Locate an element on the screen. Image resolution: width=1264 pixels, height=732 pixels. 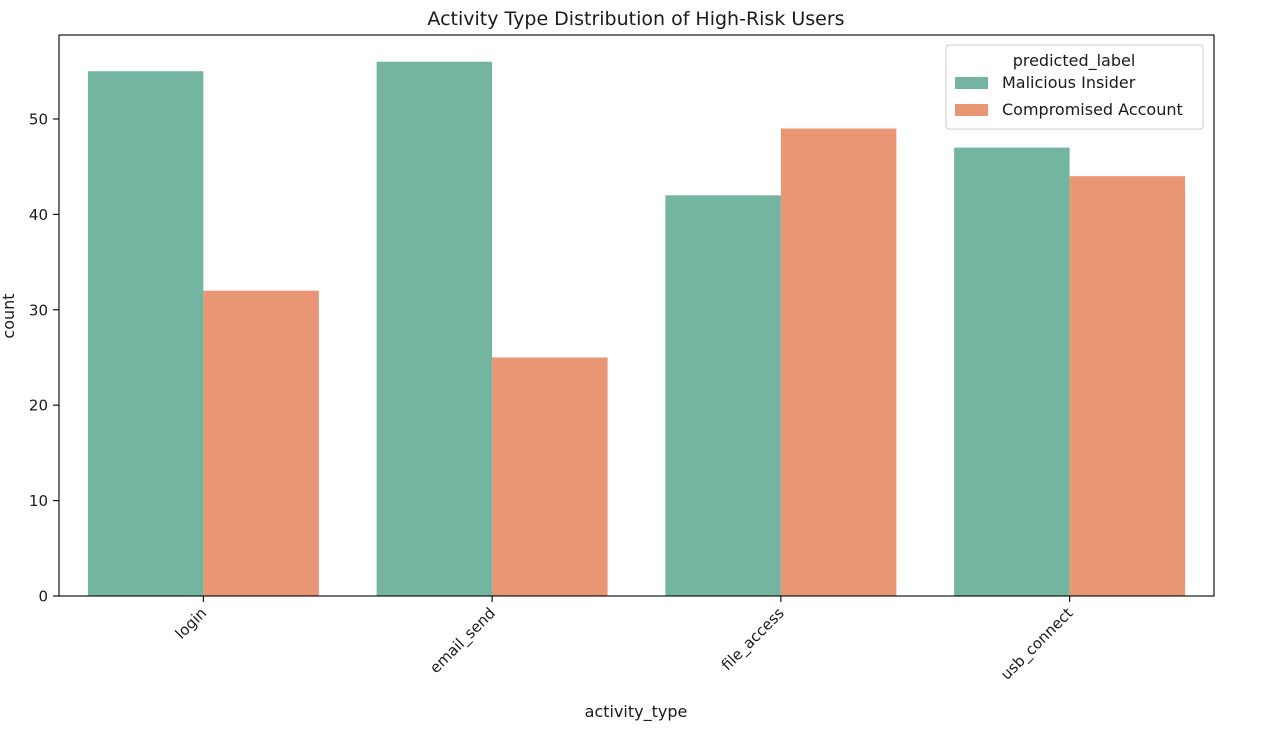
x-tick-label-usb_connect: usb_connect is located at coordinates (1037, 644).